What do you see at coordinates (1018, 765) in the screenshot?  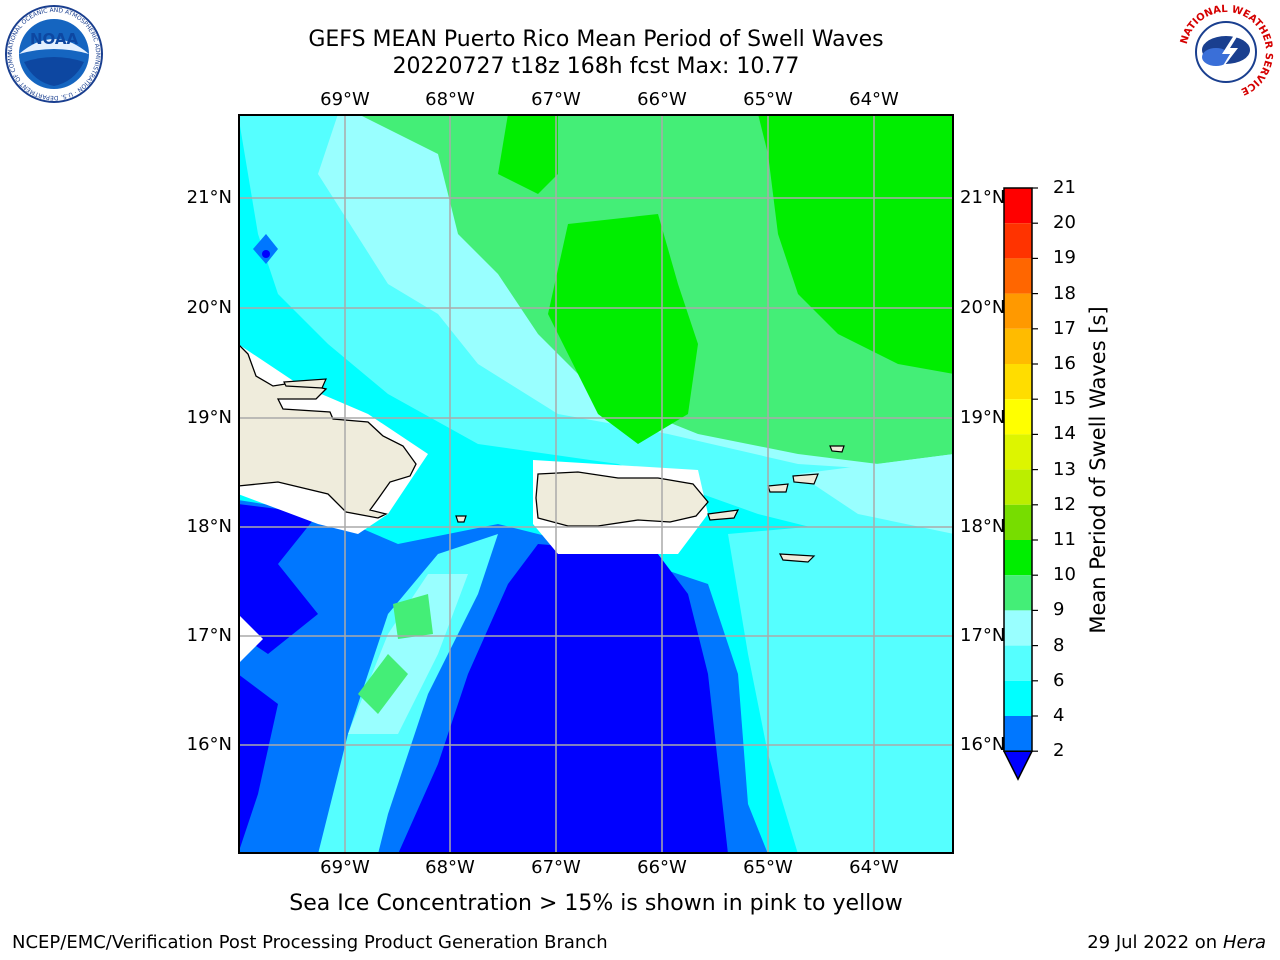 I see `colorbar-extend-min` at bounding box center [1018, 765].